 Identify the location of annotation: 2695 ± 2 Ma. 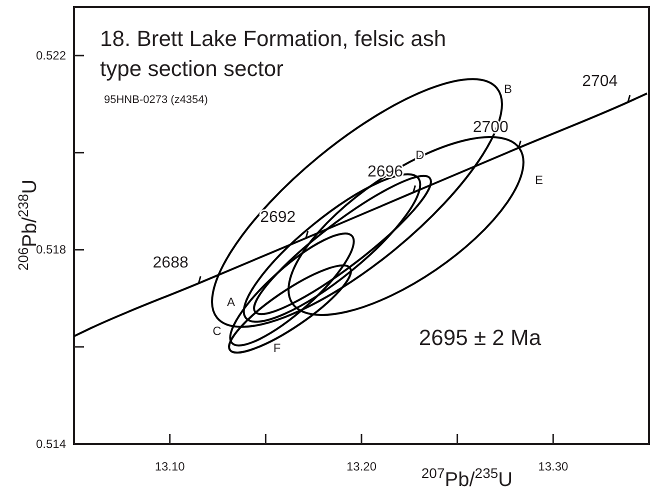
(480, 337).